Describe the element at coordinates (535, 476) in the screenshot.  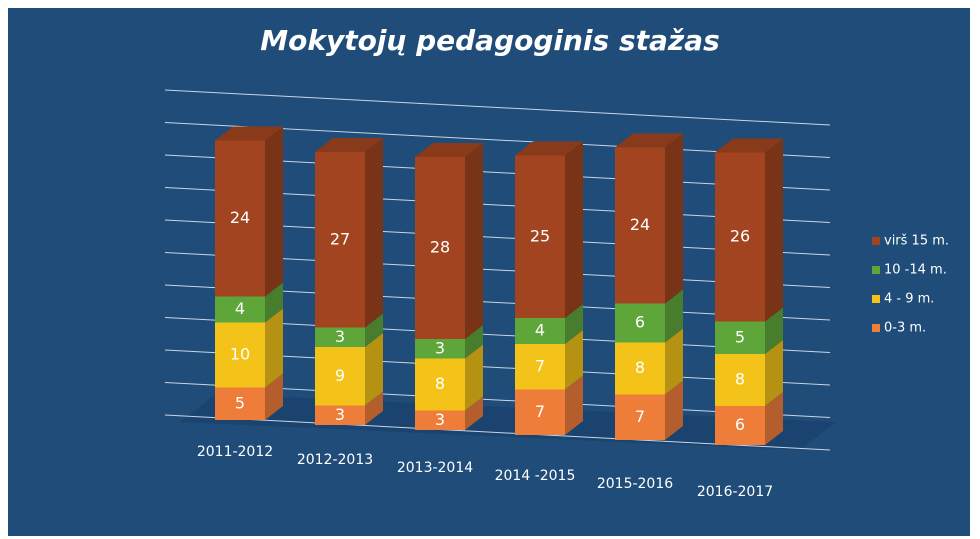
I see `x-tick-label: 2014 -2015` at that location.